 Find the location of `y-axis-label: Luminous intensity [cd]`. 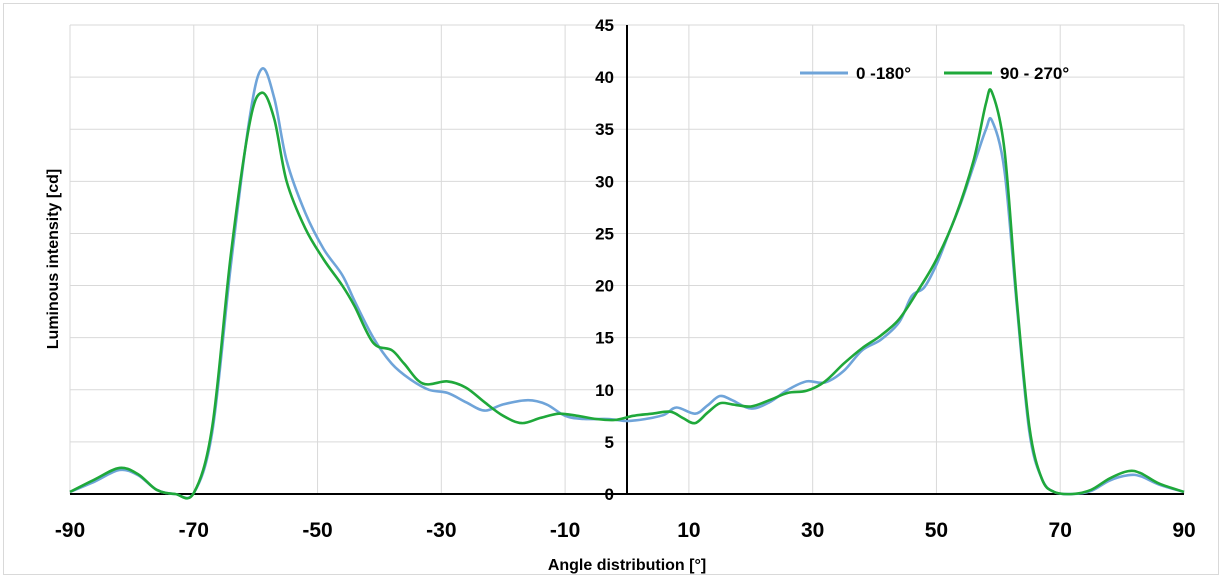

y-axis-label: Luminous intensity [cd] is located at coordinates (53, 259).